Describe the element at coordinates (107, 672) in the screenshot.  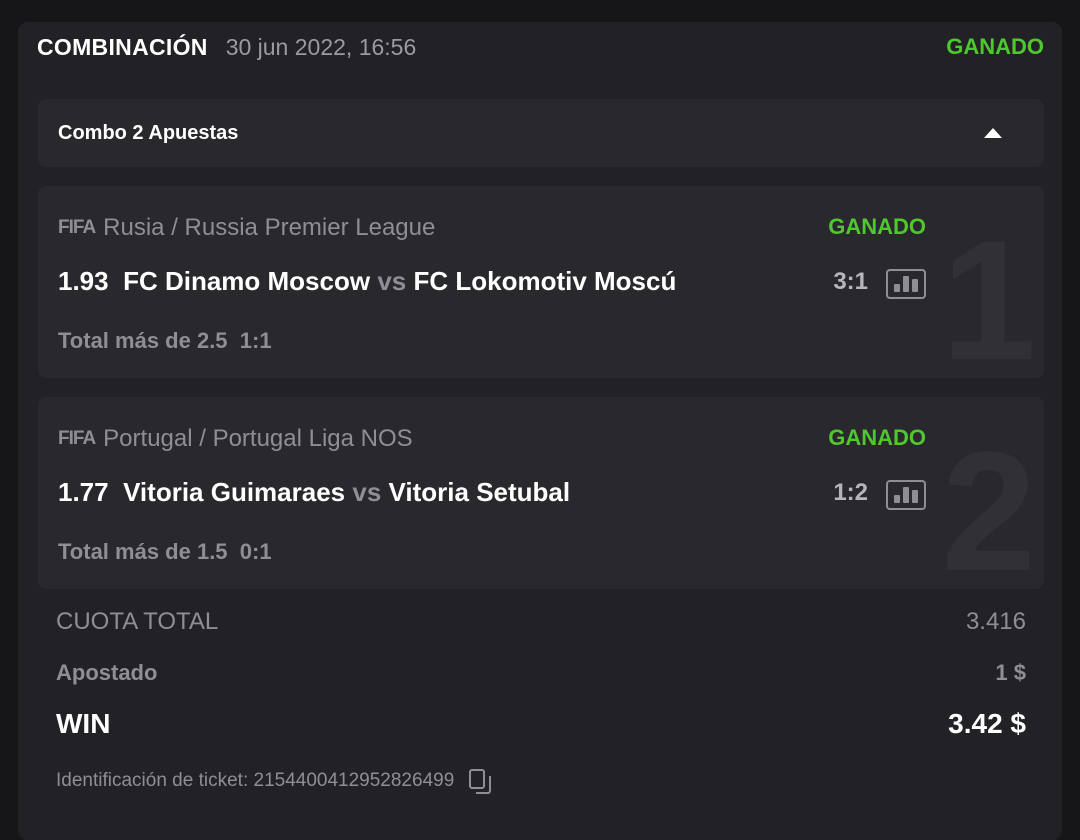
I see `stake-label: Apostado` at that location.